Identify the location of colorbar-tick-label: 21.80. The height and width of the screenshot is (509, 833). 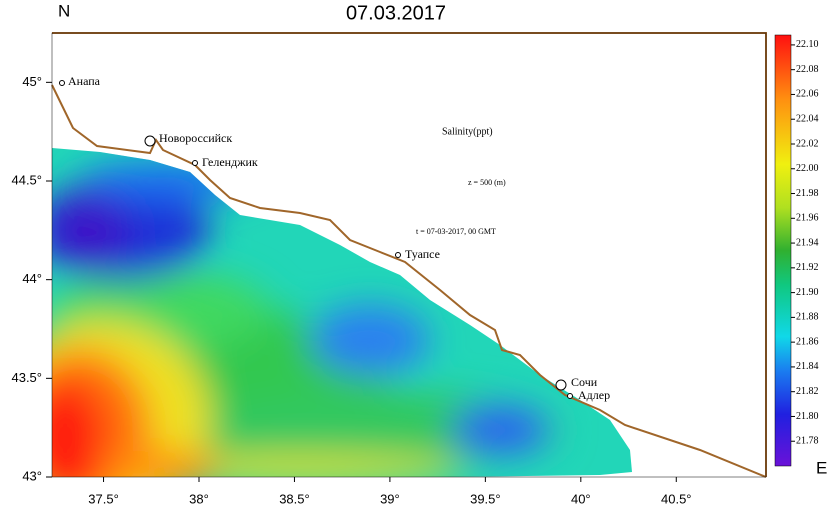
(807, 416).